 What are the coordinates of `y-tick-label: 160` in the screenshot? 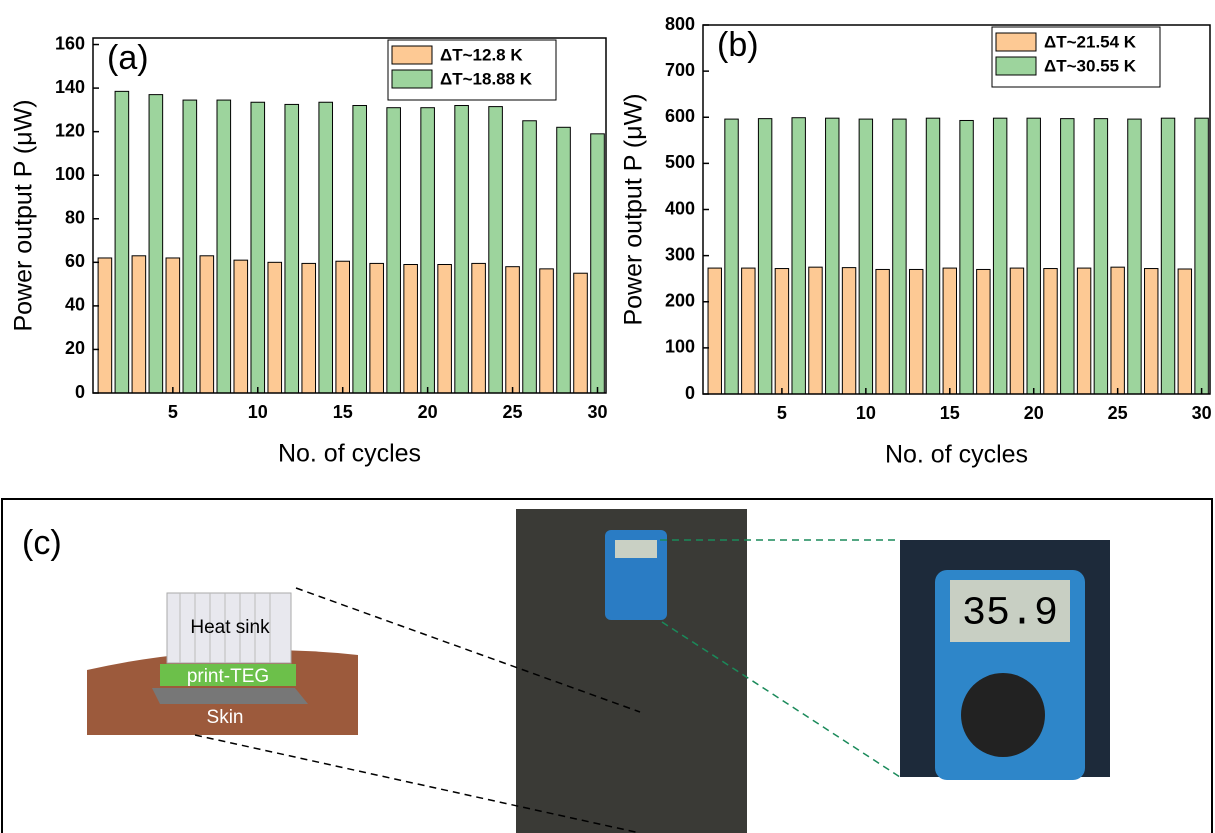 It's located at (70, 43).